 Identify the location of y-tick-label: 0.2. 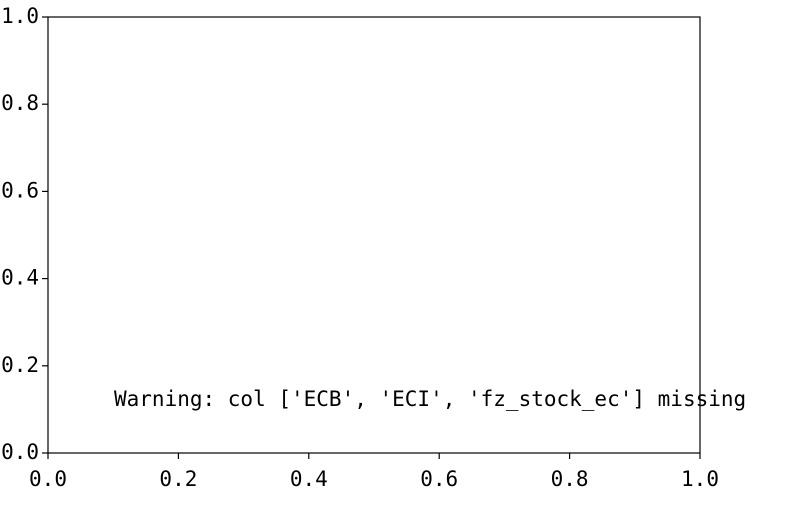
(20, 365).